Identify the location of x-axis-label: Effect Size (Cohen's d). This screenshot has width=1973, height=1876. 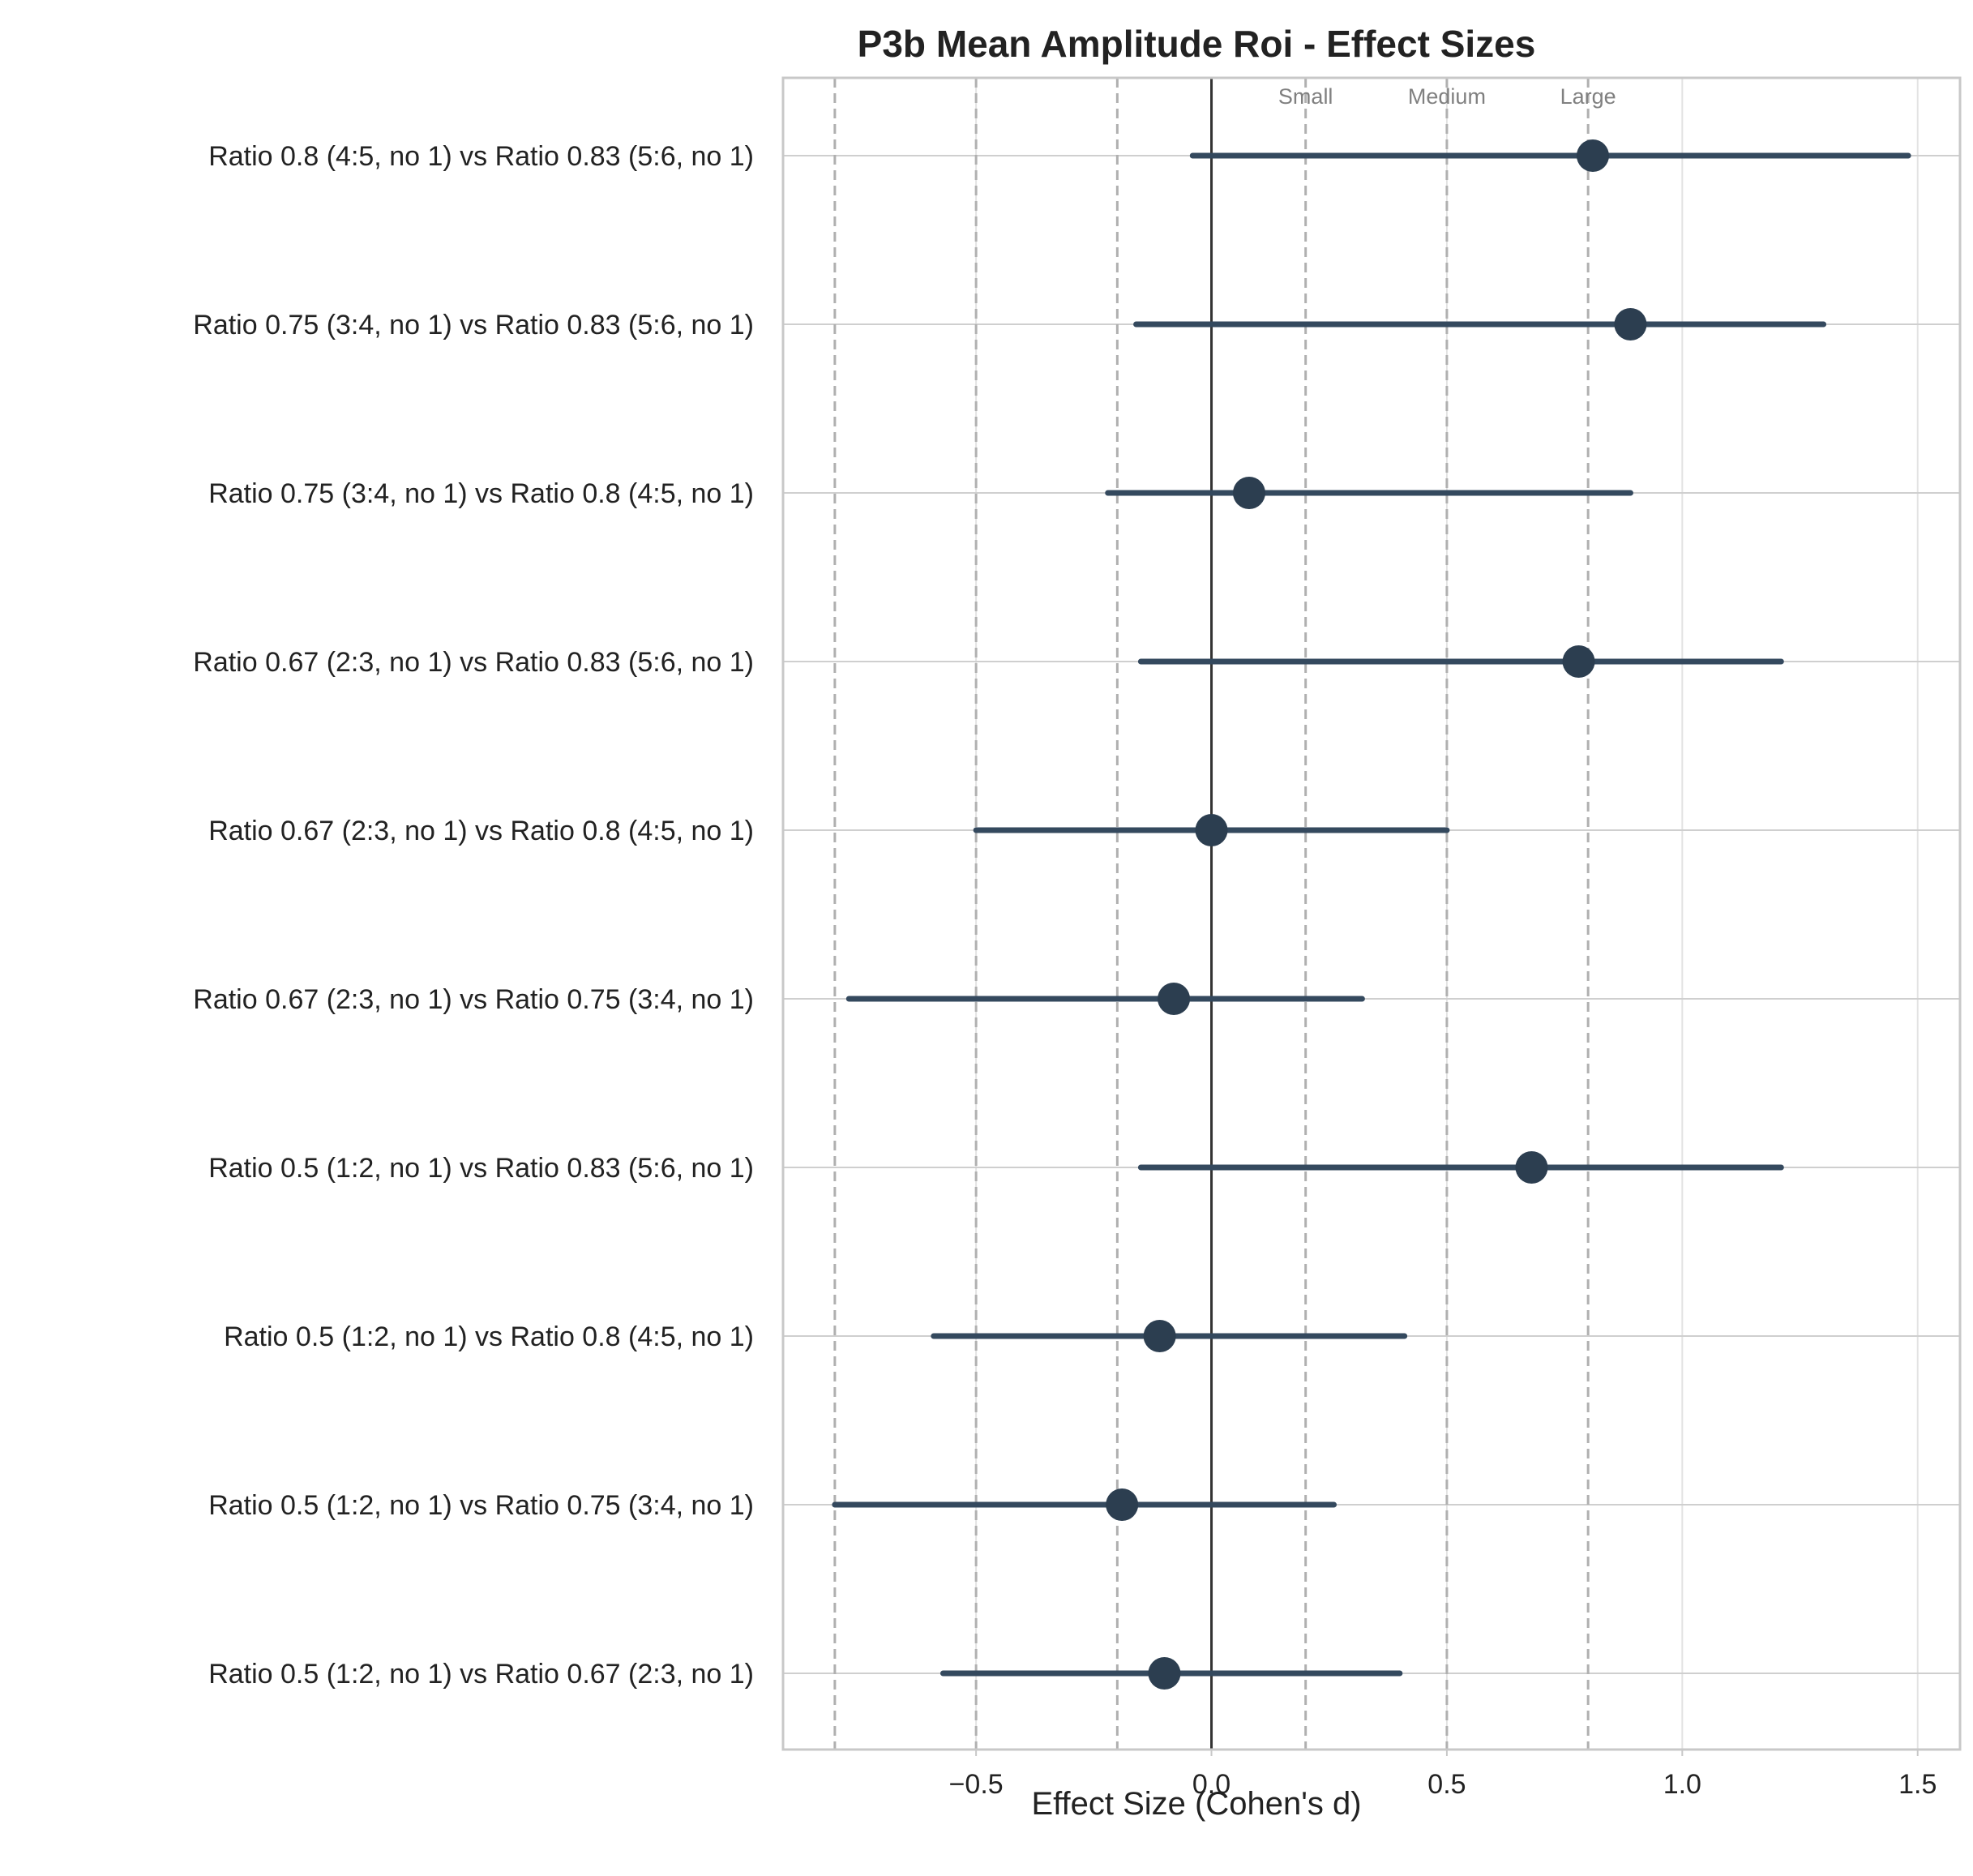
(1196, 1804).